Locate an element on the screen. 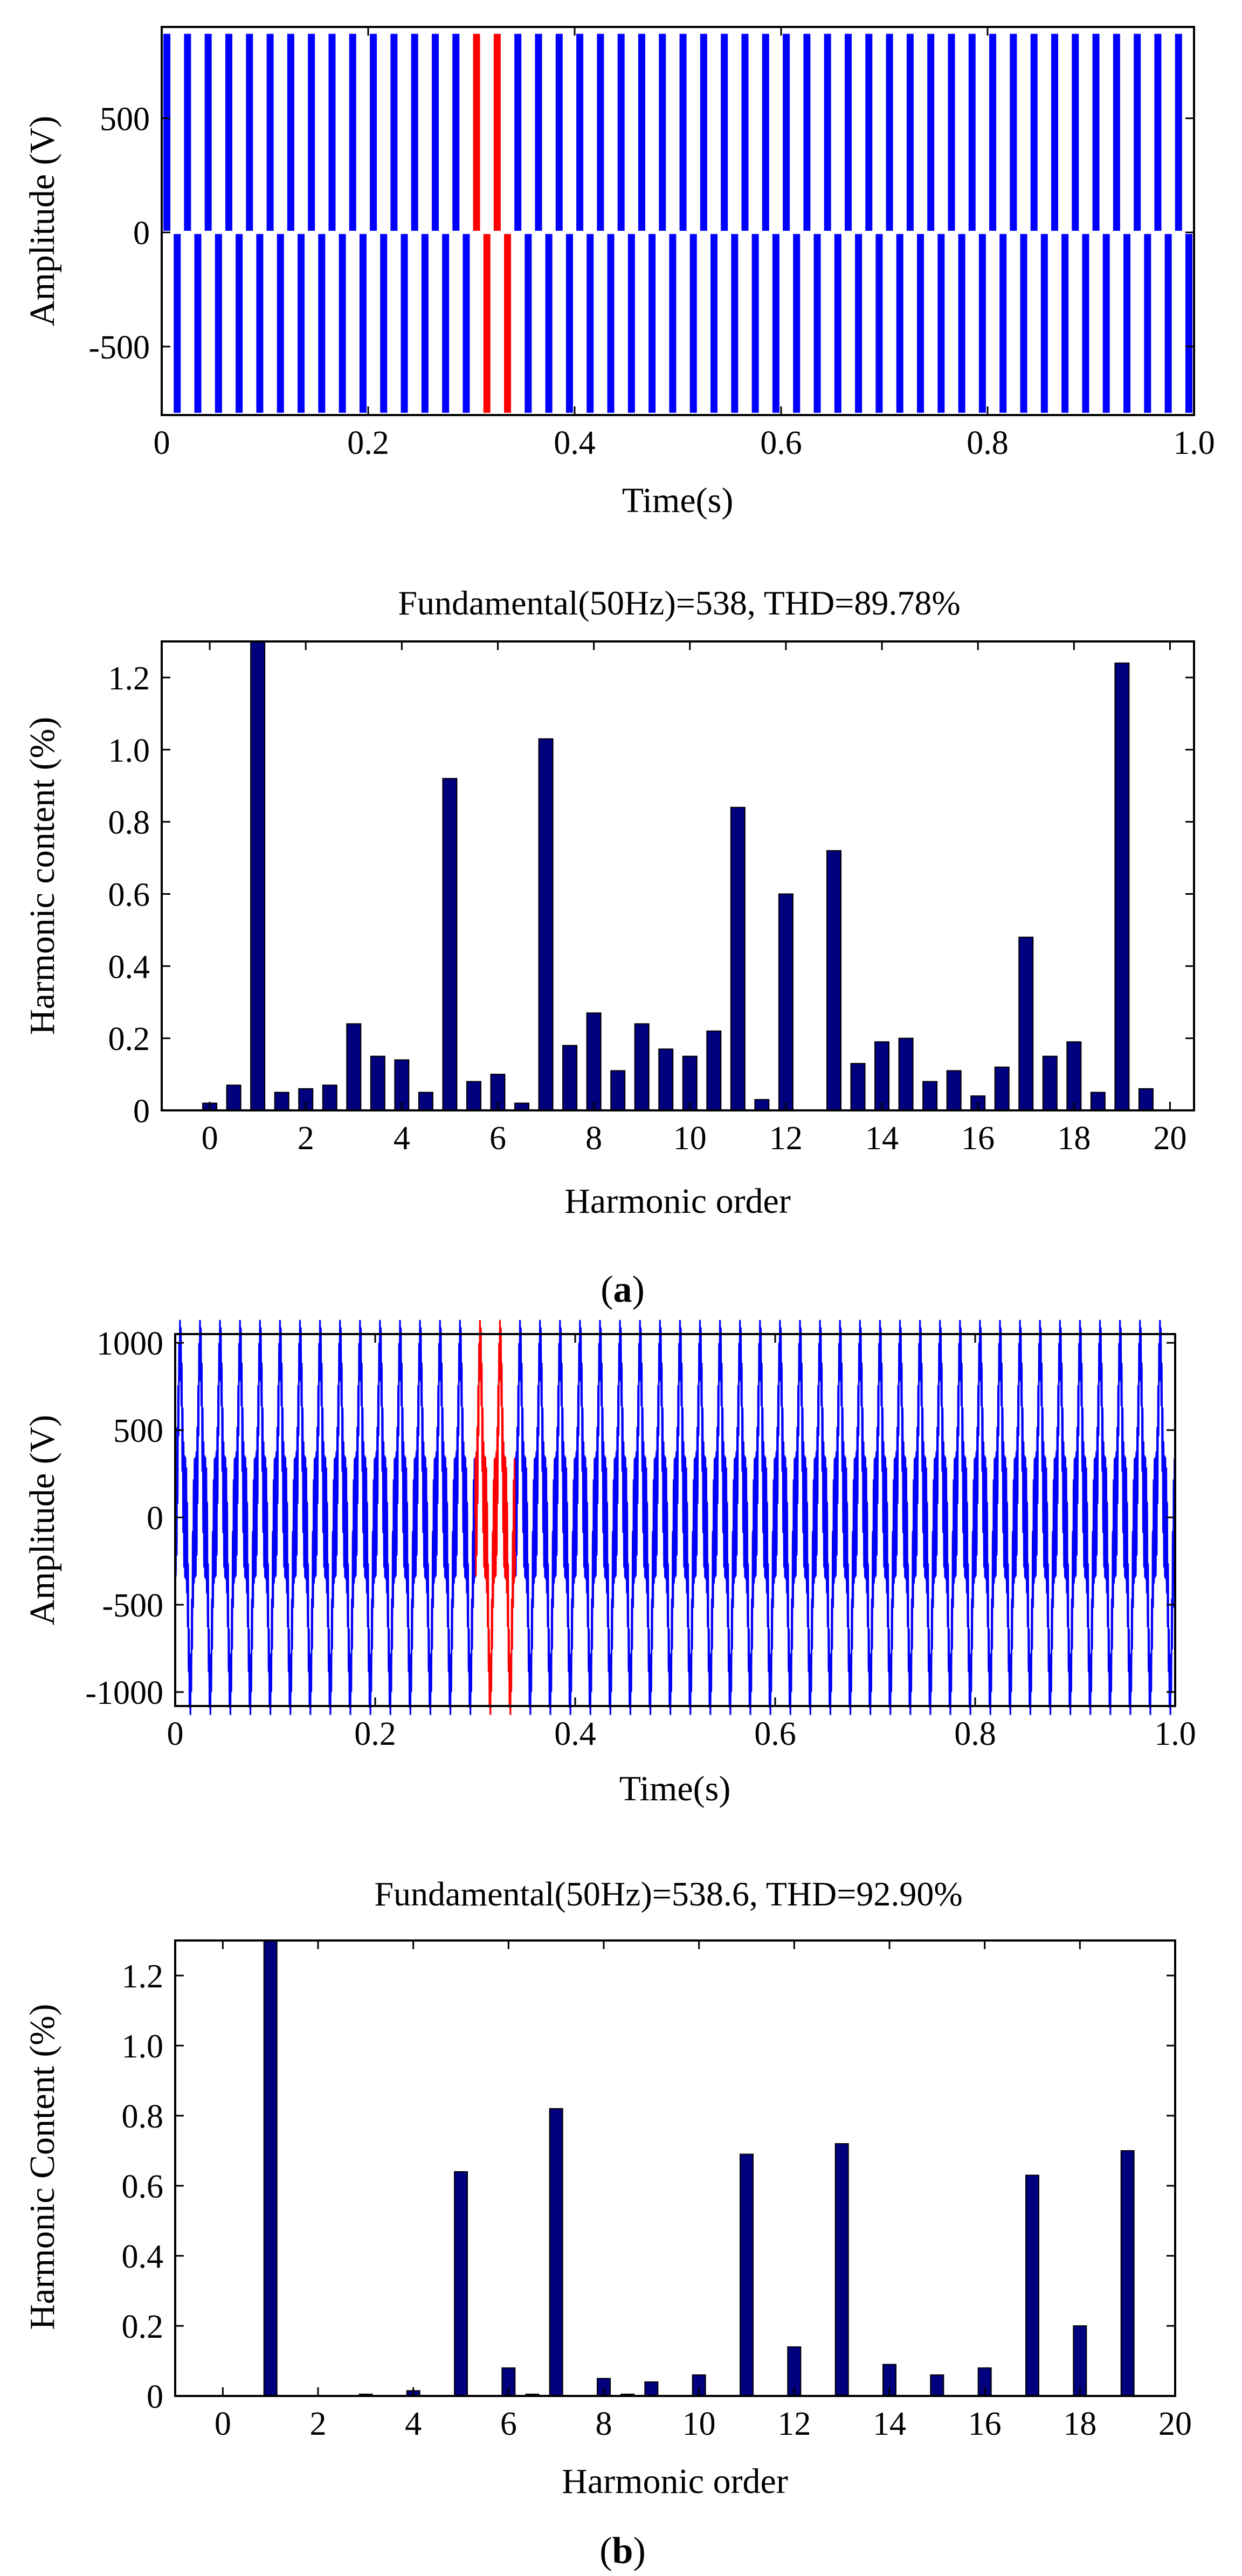 The width and height of the screenshot is (1242, 2576). x-axis-label: Harmonic order is located at coordinates (677, 1201).